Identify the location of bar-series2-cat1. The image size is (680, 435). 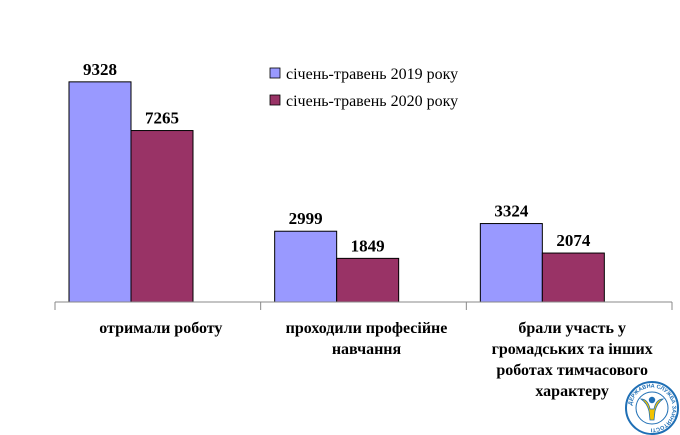
(162, 216).